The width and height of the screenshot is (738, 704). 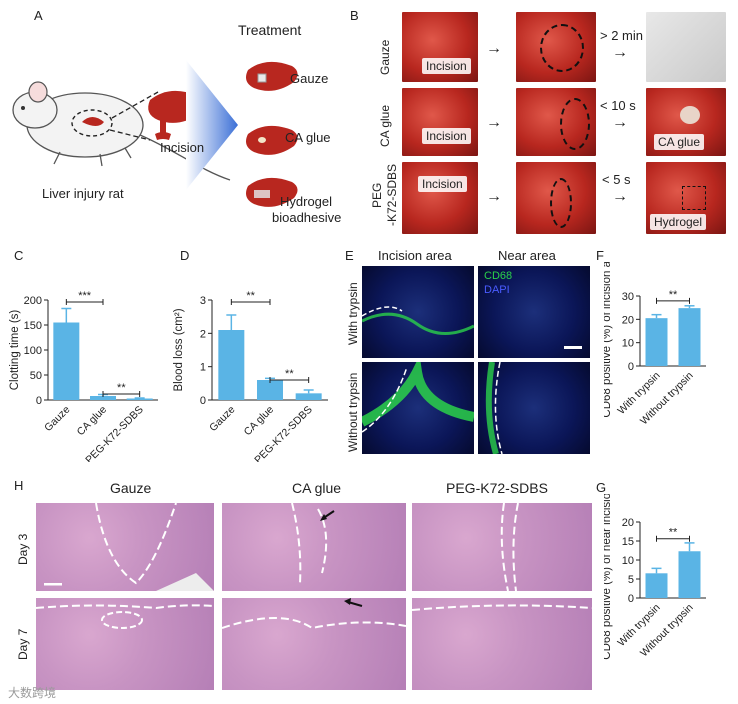 I want to click on treatment-liver-icons, so click(x=272, y=134).